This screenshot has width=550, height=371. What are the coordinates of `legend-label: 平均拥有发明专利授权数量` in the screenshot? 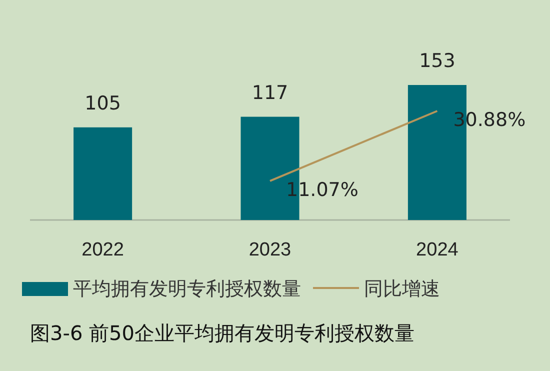 It's located at (187, 289).